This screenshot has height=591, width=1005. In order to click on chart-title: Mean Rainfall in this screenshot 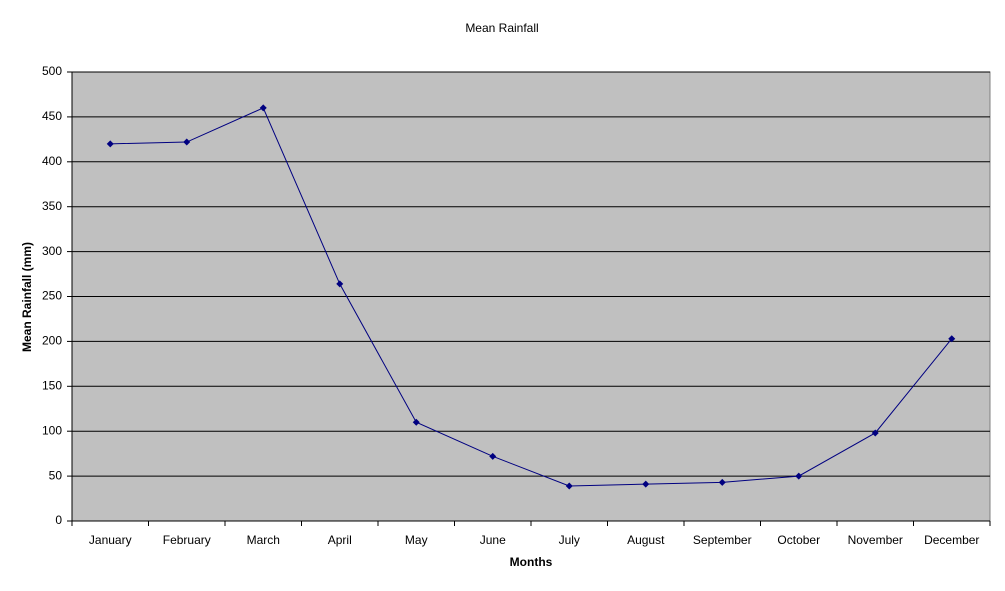, I will do `click(501, 28)`.